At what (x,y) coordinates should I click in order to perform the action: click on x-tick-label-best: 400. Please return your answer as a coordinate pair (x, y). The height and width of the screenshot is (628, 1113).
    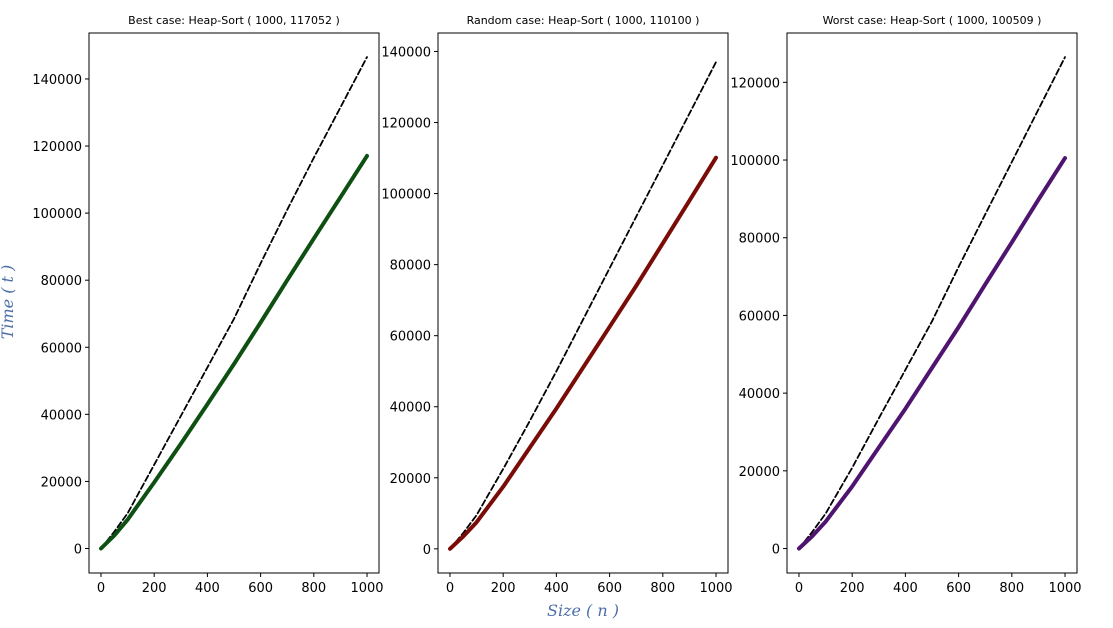
    Looking at the image, I should click on (207, 588).